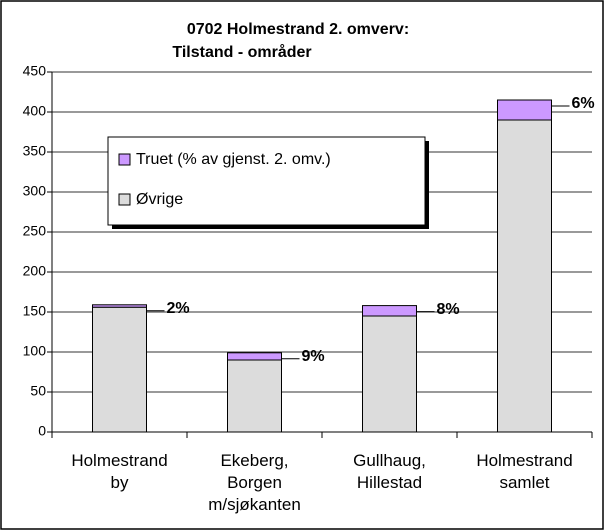 The image size is (604, 530). What do you see at coordinates (35, 111) in the screenshot?
I see `y-tick-label: 400` at bounding box center [35, 111].